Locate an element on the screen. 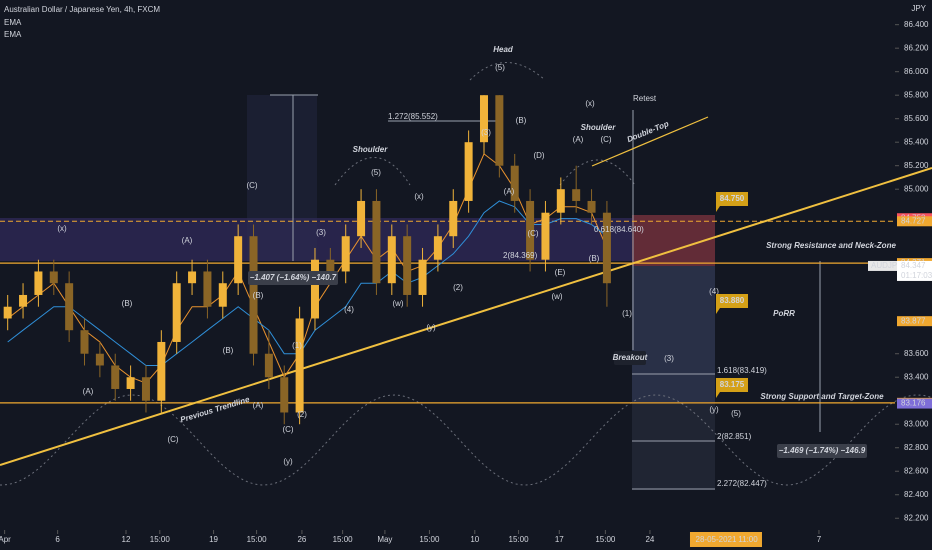  annotation: −1.407 (−1.64%) −140.7 is located at coordinates (293, 277).